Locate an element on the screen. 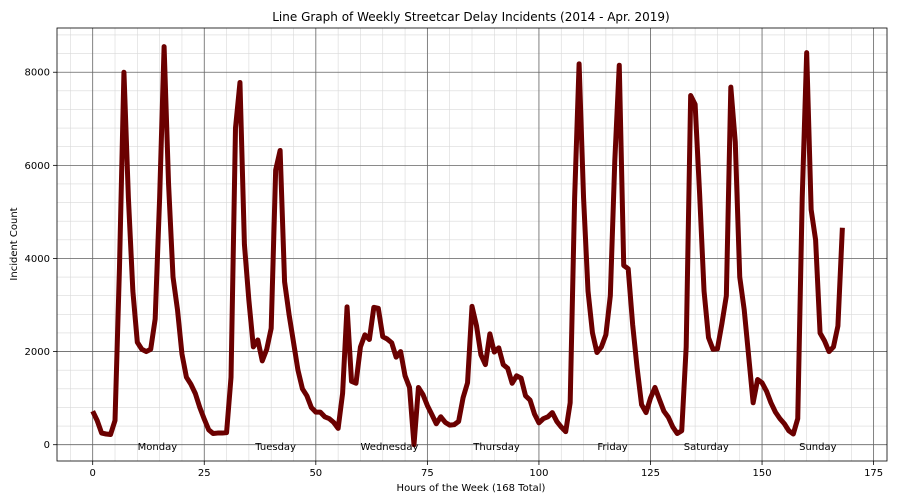 The width and height of the screenshot is (900, 504). y-tick-label: 6000 is located at coordinates (37, 166).